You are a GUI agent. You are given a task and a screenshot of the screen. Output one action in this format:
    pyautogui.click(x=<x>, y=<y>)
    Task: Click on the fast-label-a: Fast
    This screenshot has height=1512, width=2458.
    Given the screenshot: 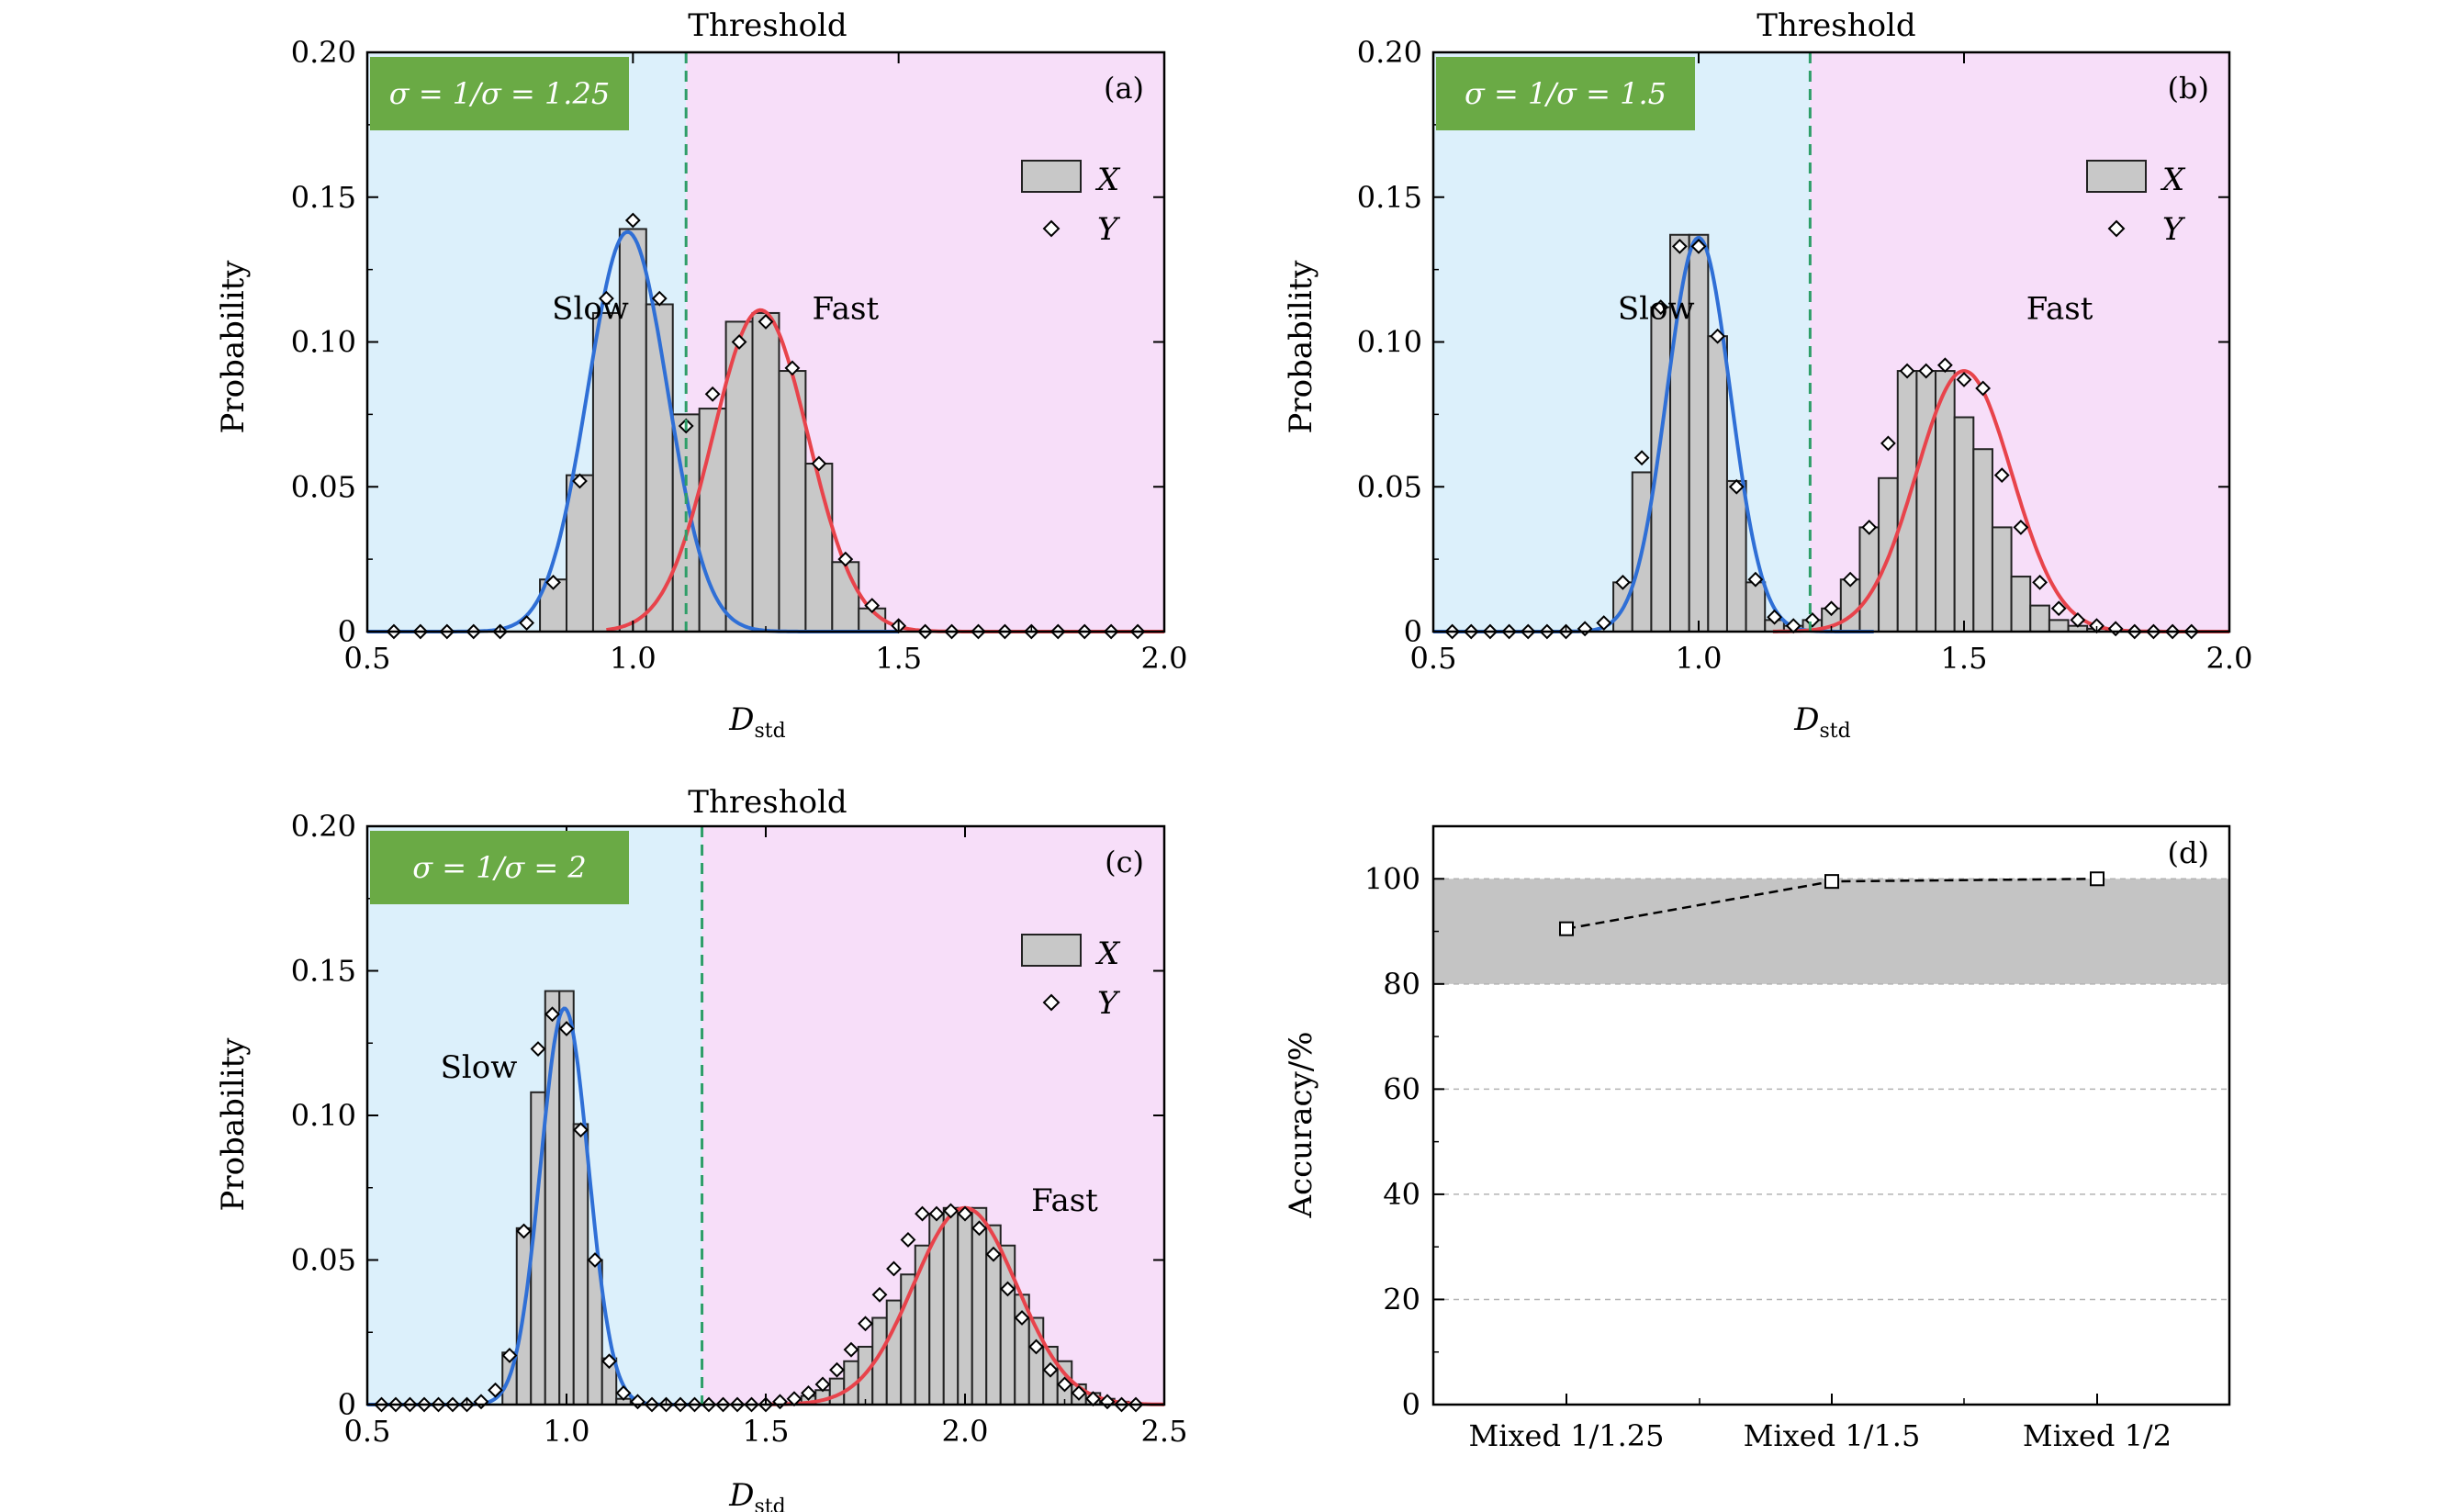 What is the action you would take?
    pyautogui.click(x=845, y=308)
    